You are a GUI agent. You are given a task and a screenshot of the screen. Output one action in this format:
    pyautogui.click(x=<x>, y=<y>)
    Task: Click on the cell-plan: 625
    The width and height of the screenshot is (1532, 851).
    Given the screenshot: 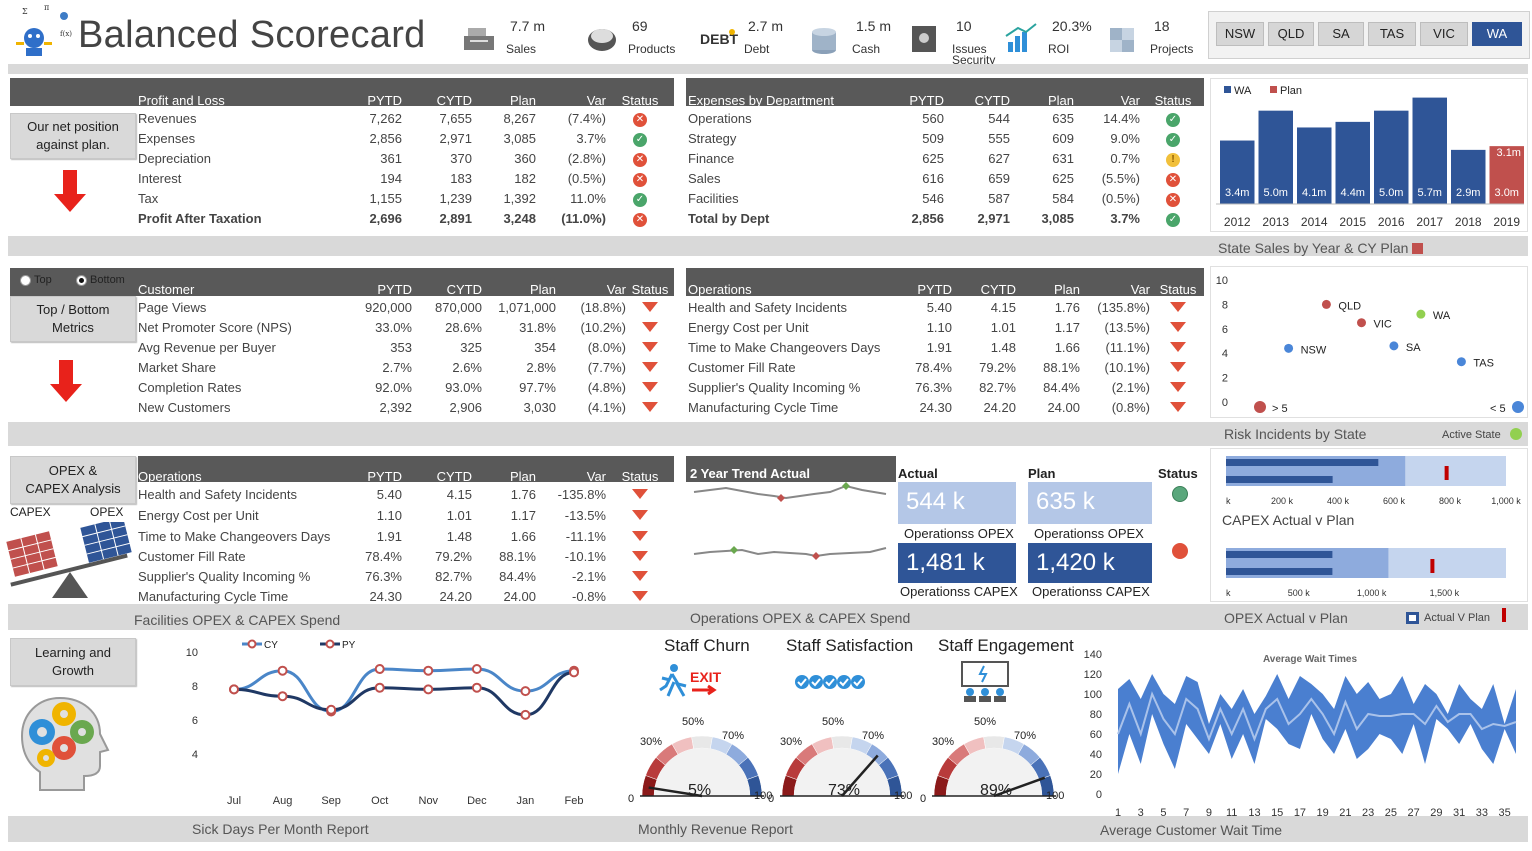 What is the action you would take?
    pyautogui.click(x=1063, y=178)
    